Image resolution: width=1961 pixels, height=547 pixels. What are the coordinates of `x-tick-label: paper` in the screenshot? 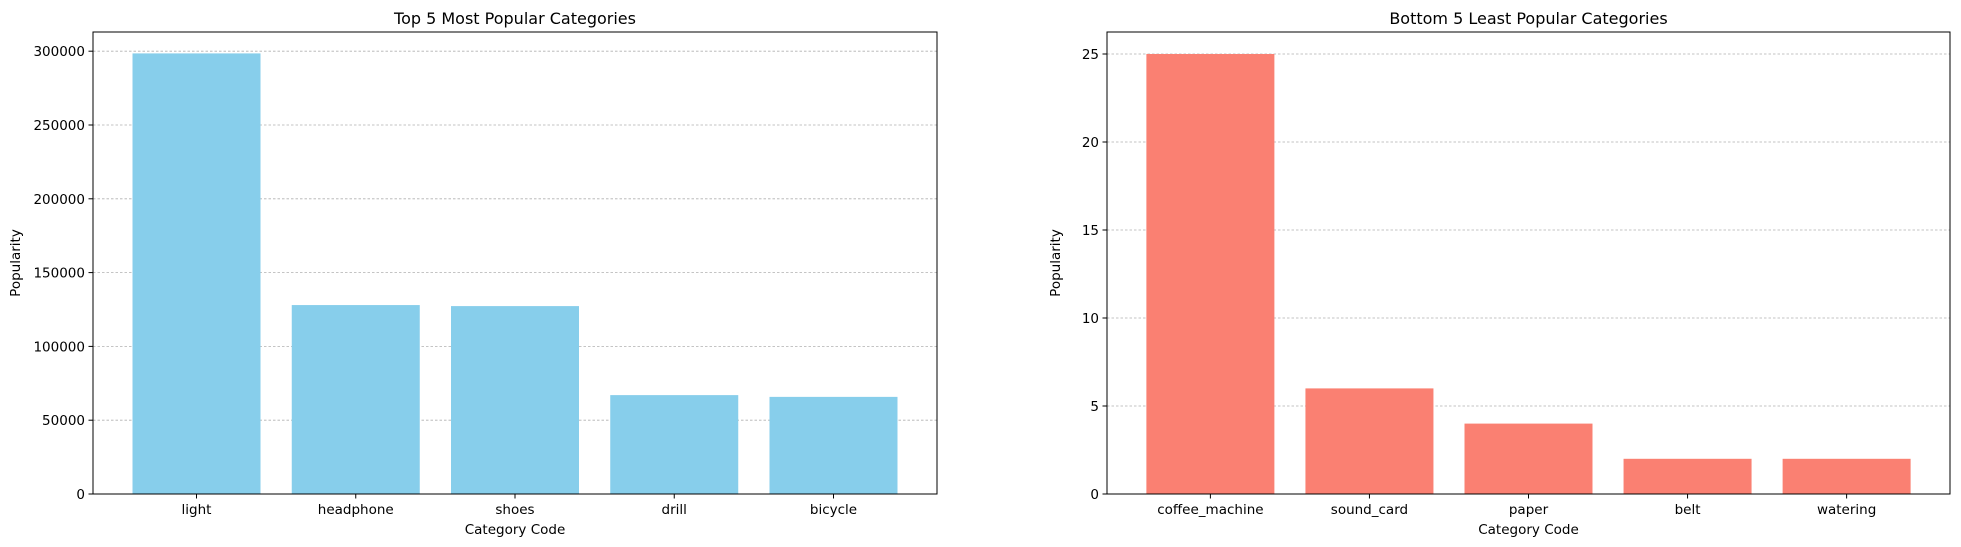 It's located at (1529, 510).